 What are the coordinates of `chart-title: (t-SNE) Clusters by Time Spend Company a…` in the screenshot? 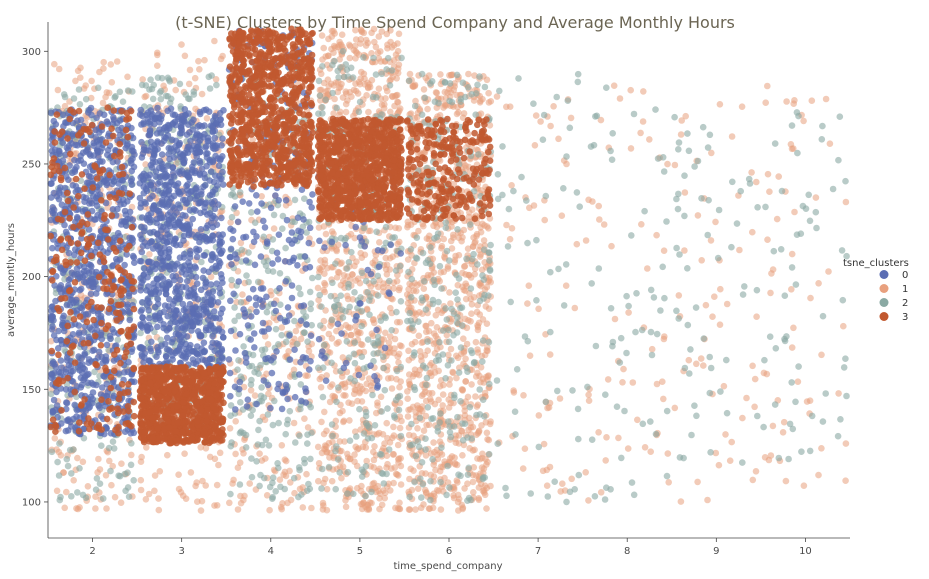 It's located at (455, 22).